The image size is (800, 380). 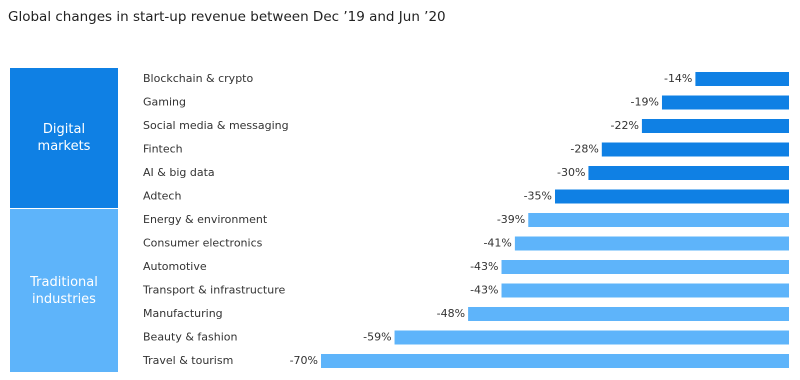 I want to click on value-label: -48%, so click(x=451, y=313).